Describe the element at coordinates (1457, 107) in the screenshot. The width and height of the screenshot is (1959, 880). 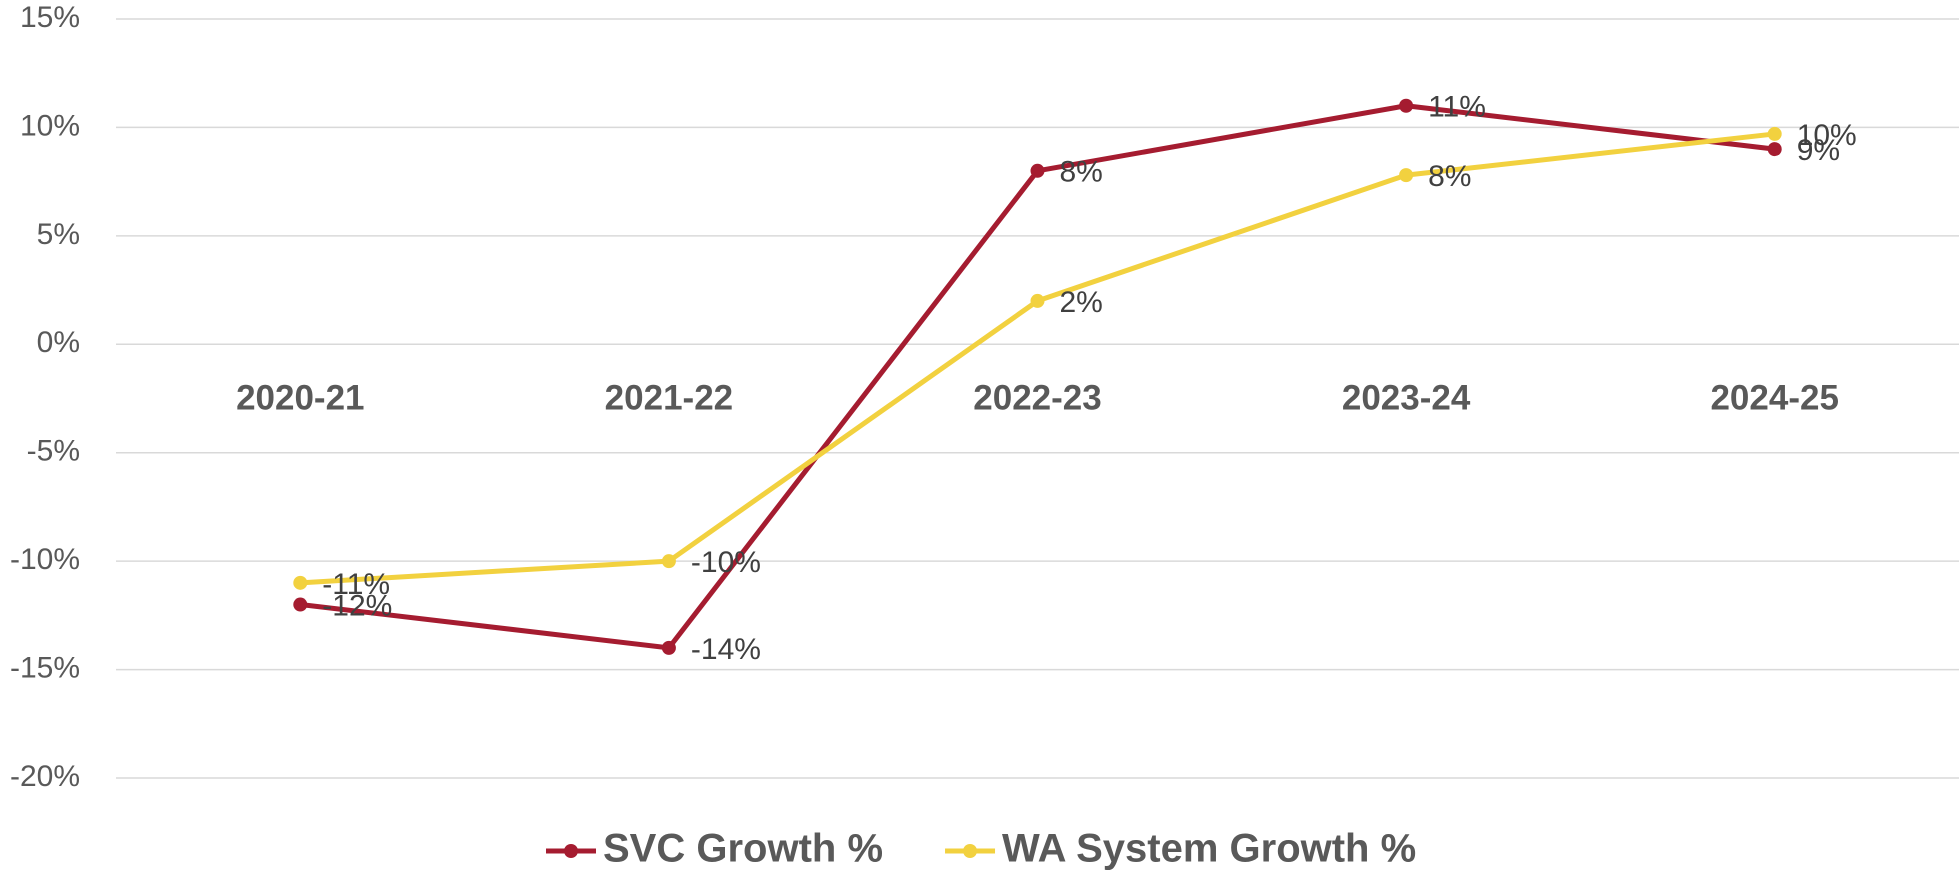
I see `data-label: 11%` at that location.